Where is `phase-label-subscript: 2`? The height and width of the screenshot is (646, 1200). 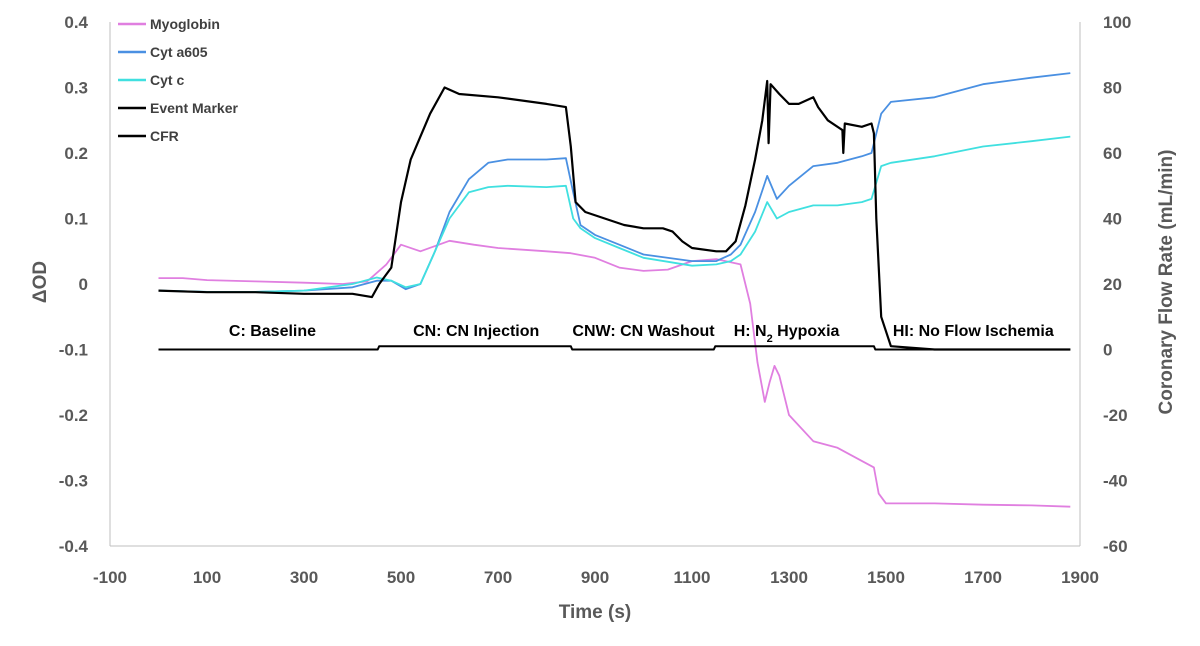
phase-label-subscript: 2 is located at coordinates (770, 339).